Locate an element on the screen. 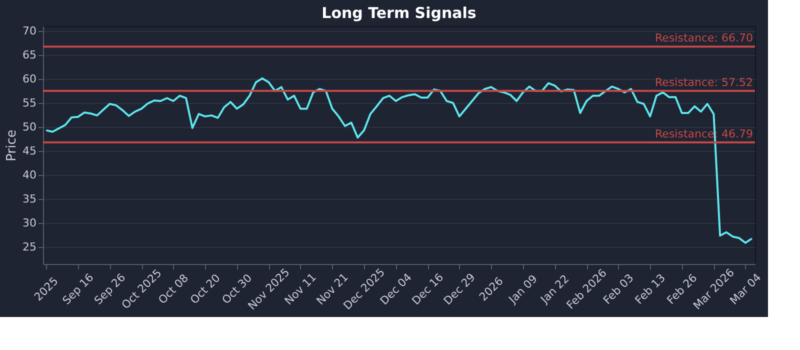 Image resolution: width=800 pixels, height=350 pixels. y-tick-label: 55 is located at coordinates (29, 103).